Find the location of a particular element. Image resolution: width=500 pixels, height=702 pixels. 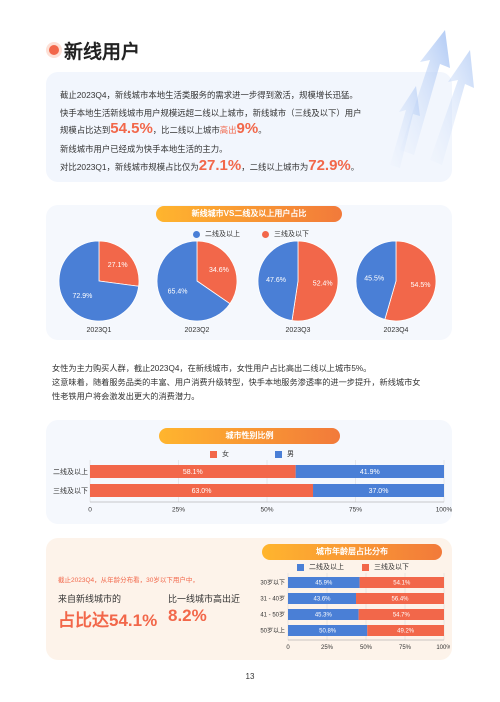

summary-text: ，比二线以上城市 is located at coordinates (186, 130).